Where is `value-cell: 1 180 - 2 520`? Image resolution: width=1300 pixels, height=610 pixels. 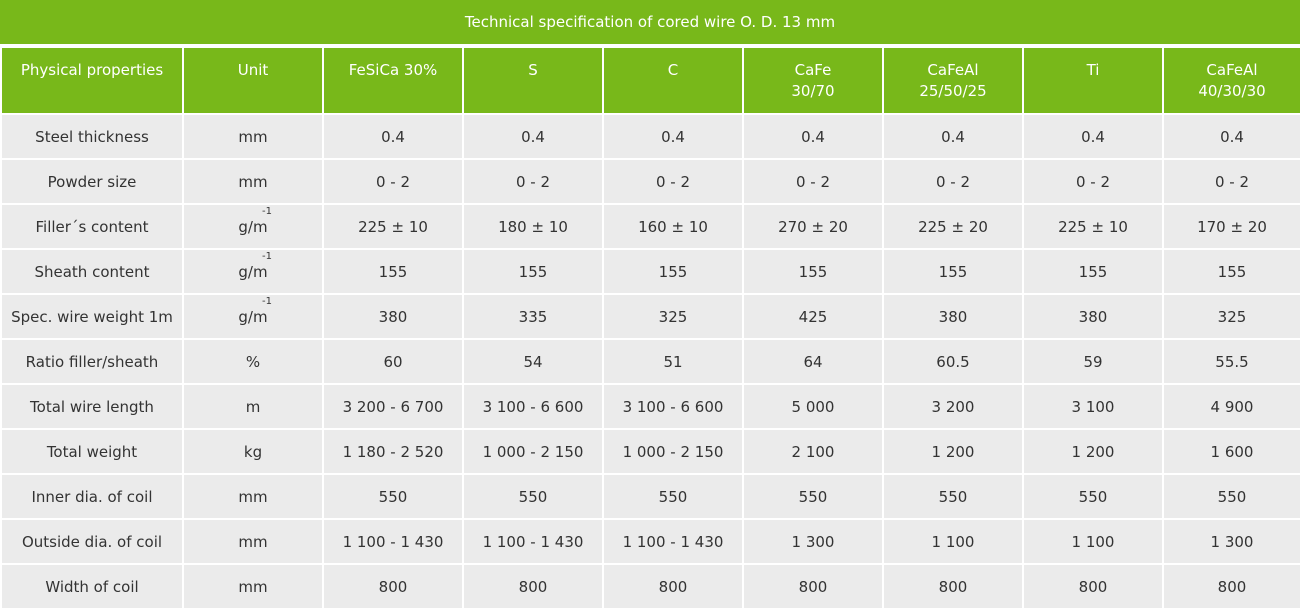
value-cell: 1 180 - 2 520 is located at coordinates (393, 451).